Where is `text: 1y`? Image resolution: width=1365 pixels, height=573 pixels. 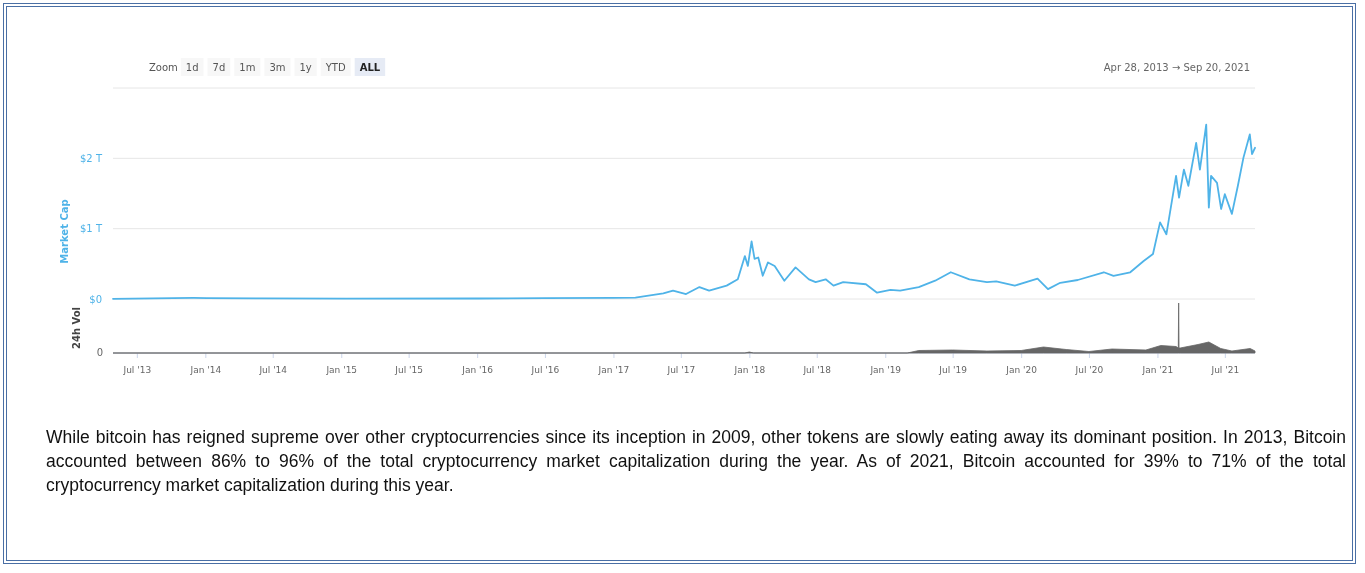 text: 1y is located at coordinates (305, 67).